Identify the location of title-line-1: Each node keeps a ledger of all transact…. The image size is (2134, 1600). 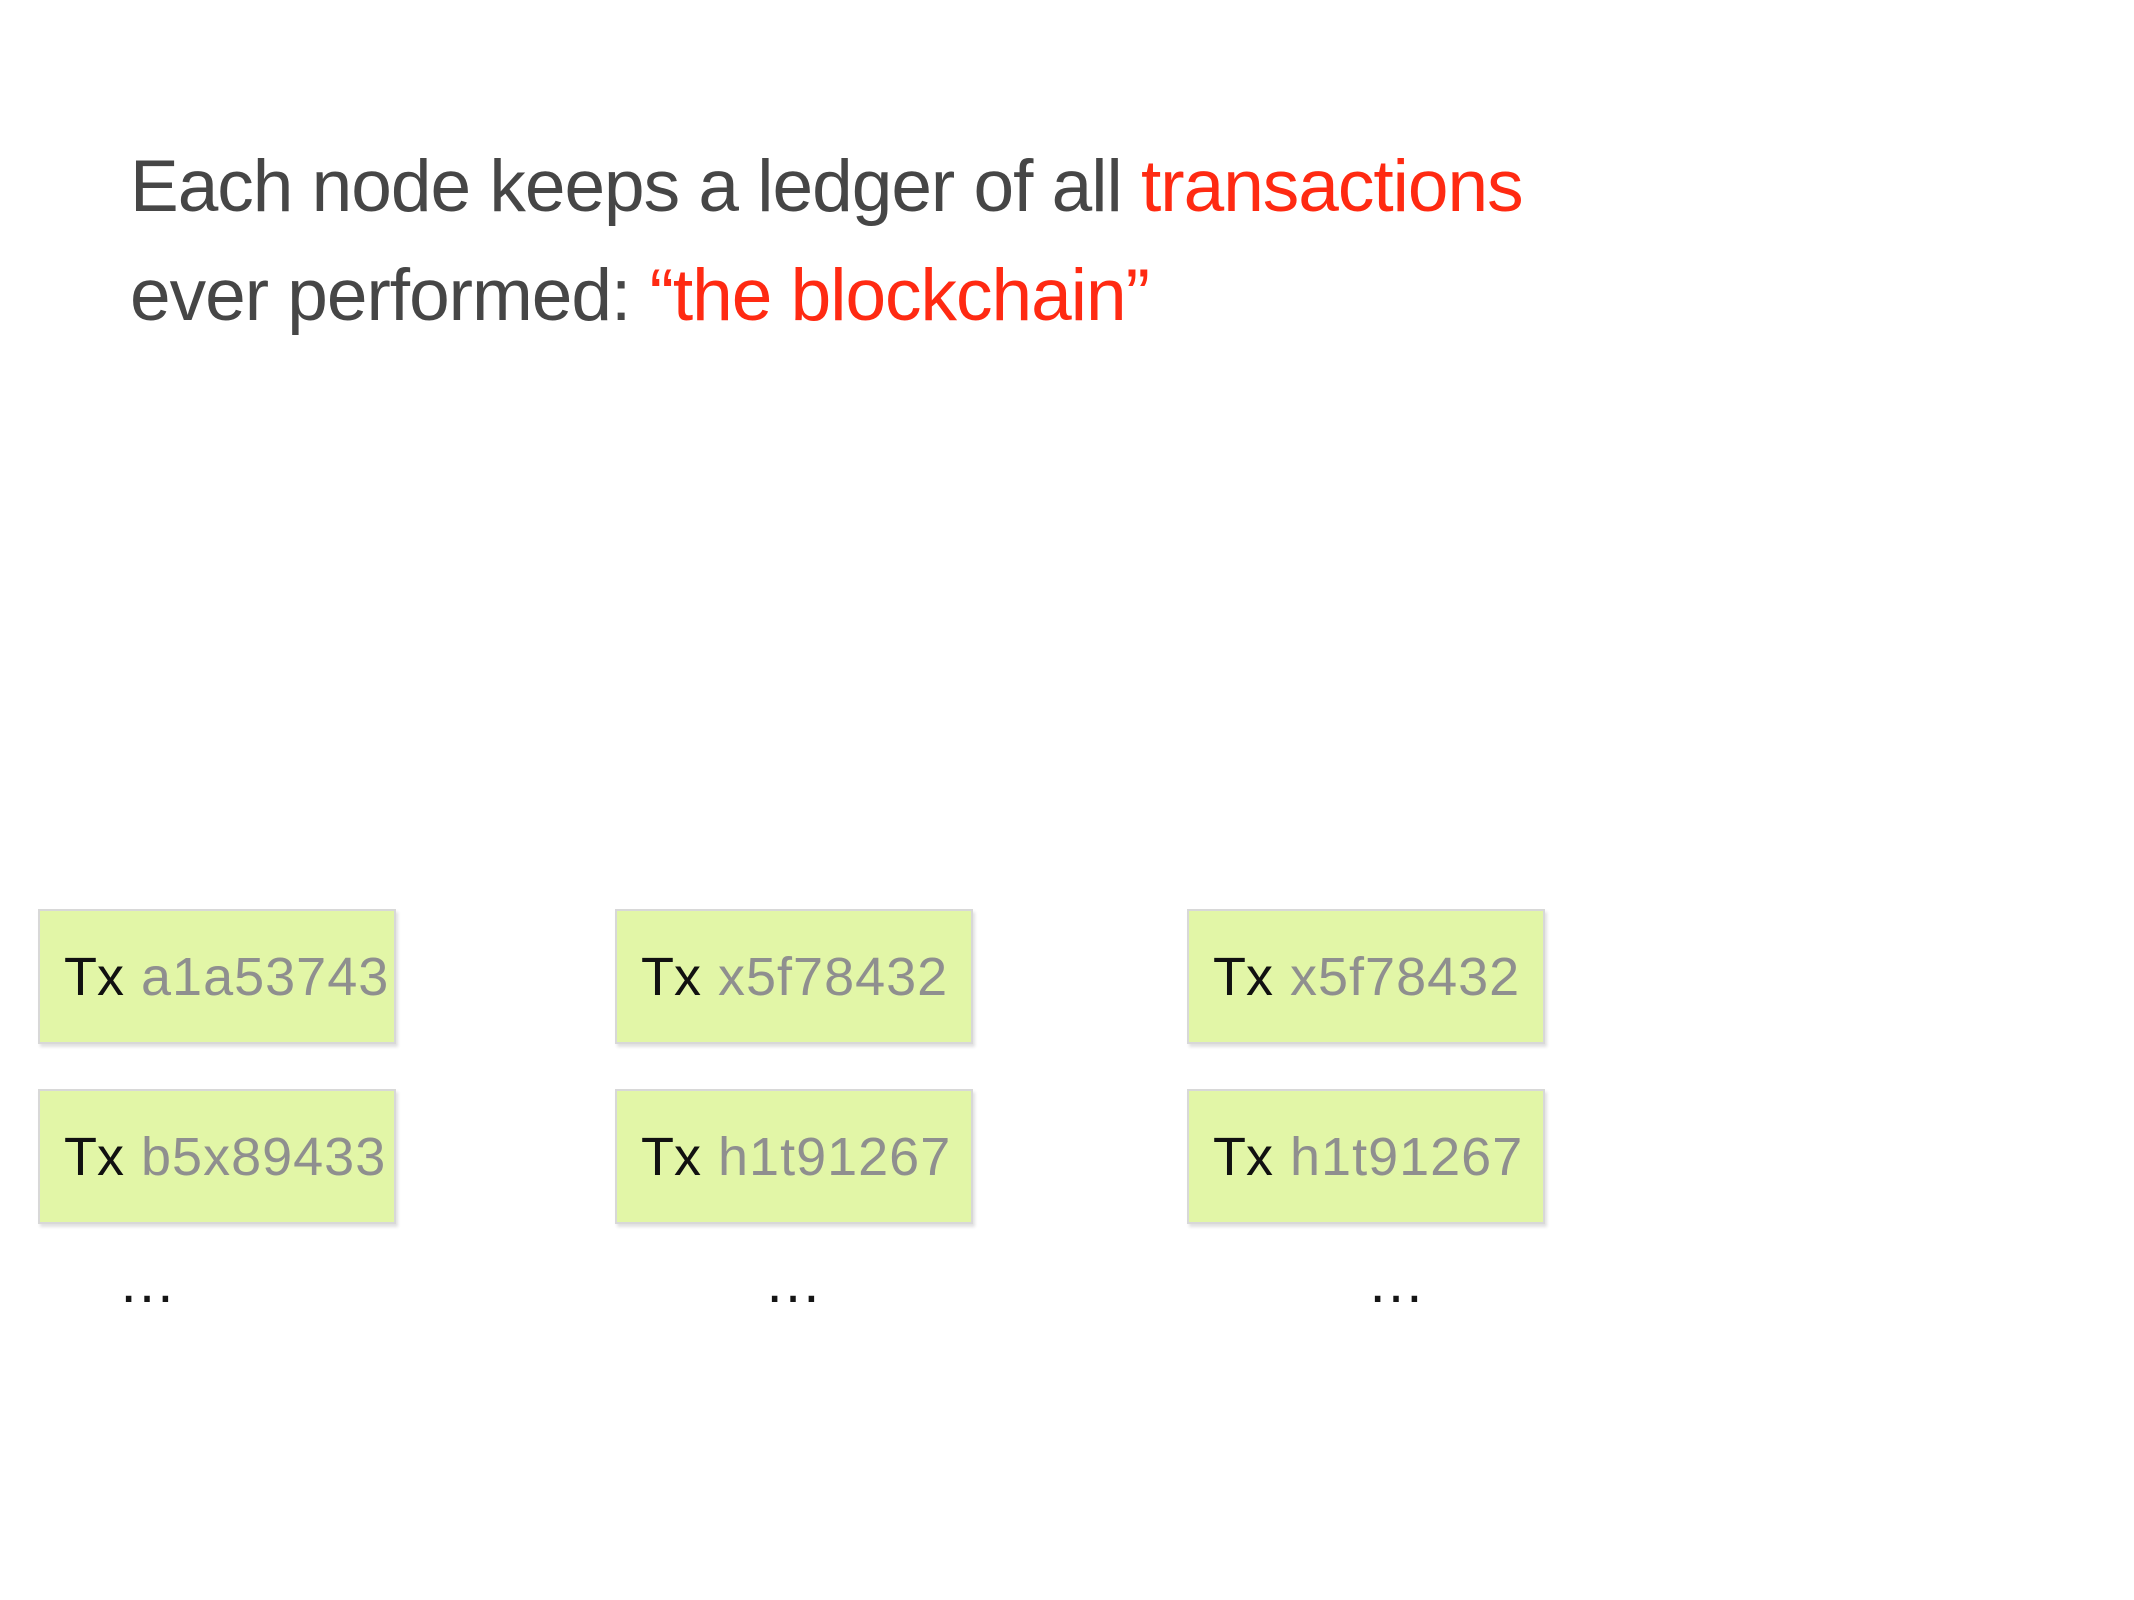
(827, 186).